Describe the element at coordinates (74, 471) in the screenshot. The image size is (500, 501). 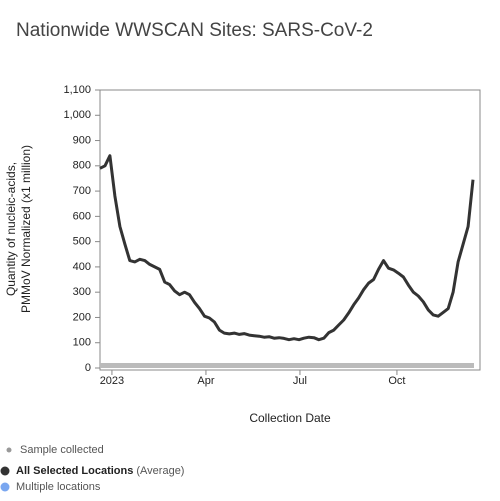
I see `legend-series: All Selected Locations` at that location.